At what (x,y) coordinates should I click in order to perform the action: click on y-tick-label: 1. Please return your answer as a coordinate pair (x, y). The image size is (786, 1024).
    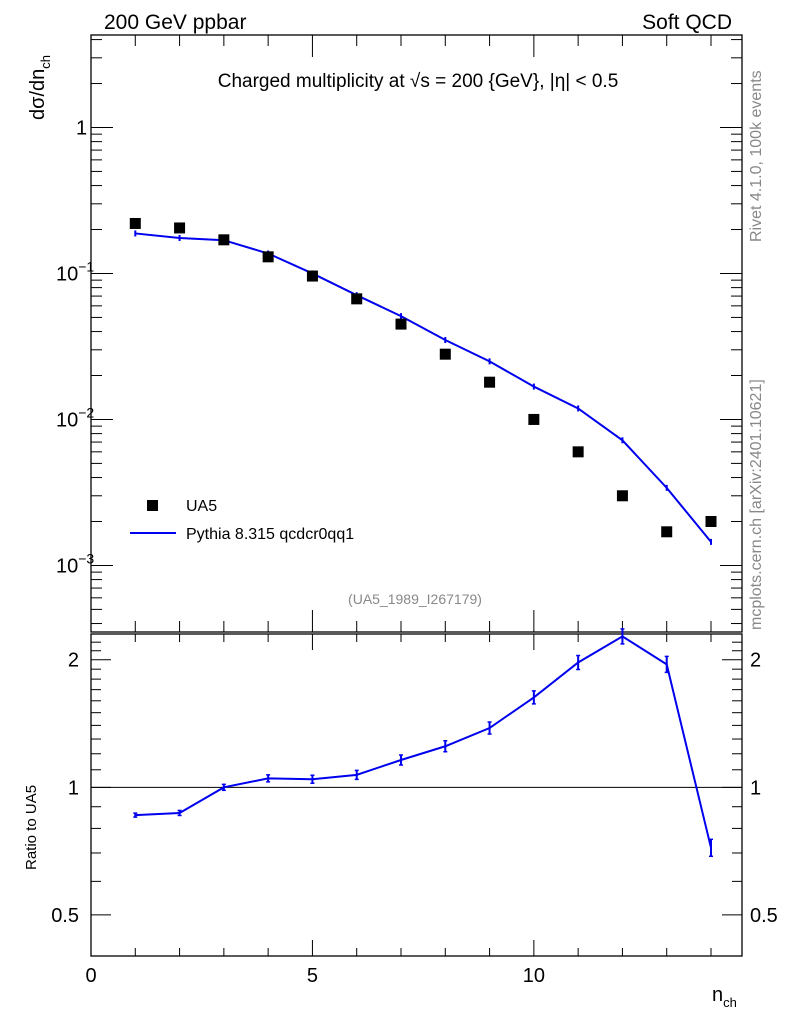
    Looking at the image, I should click on (81, 128).